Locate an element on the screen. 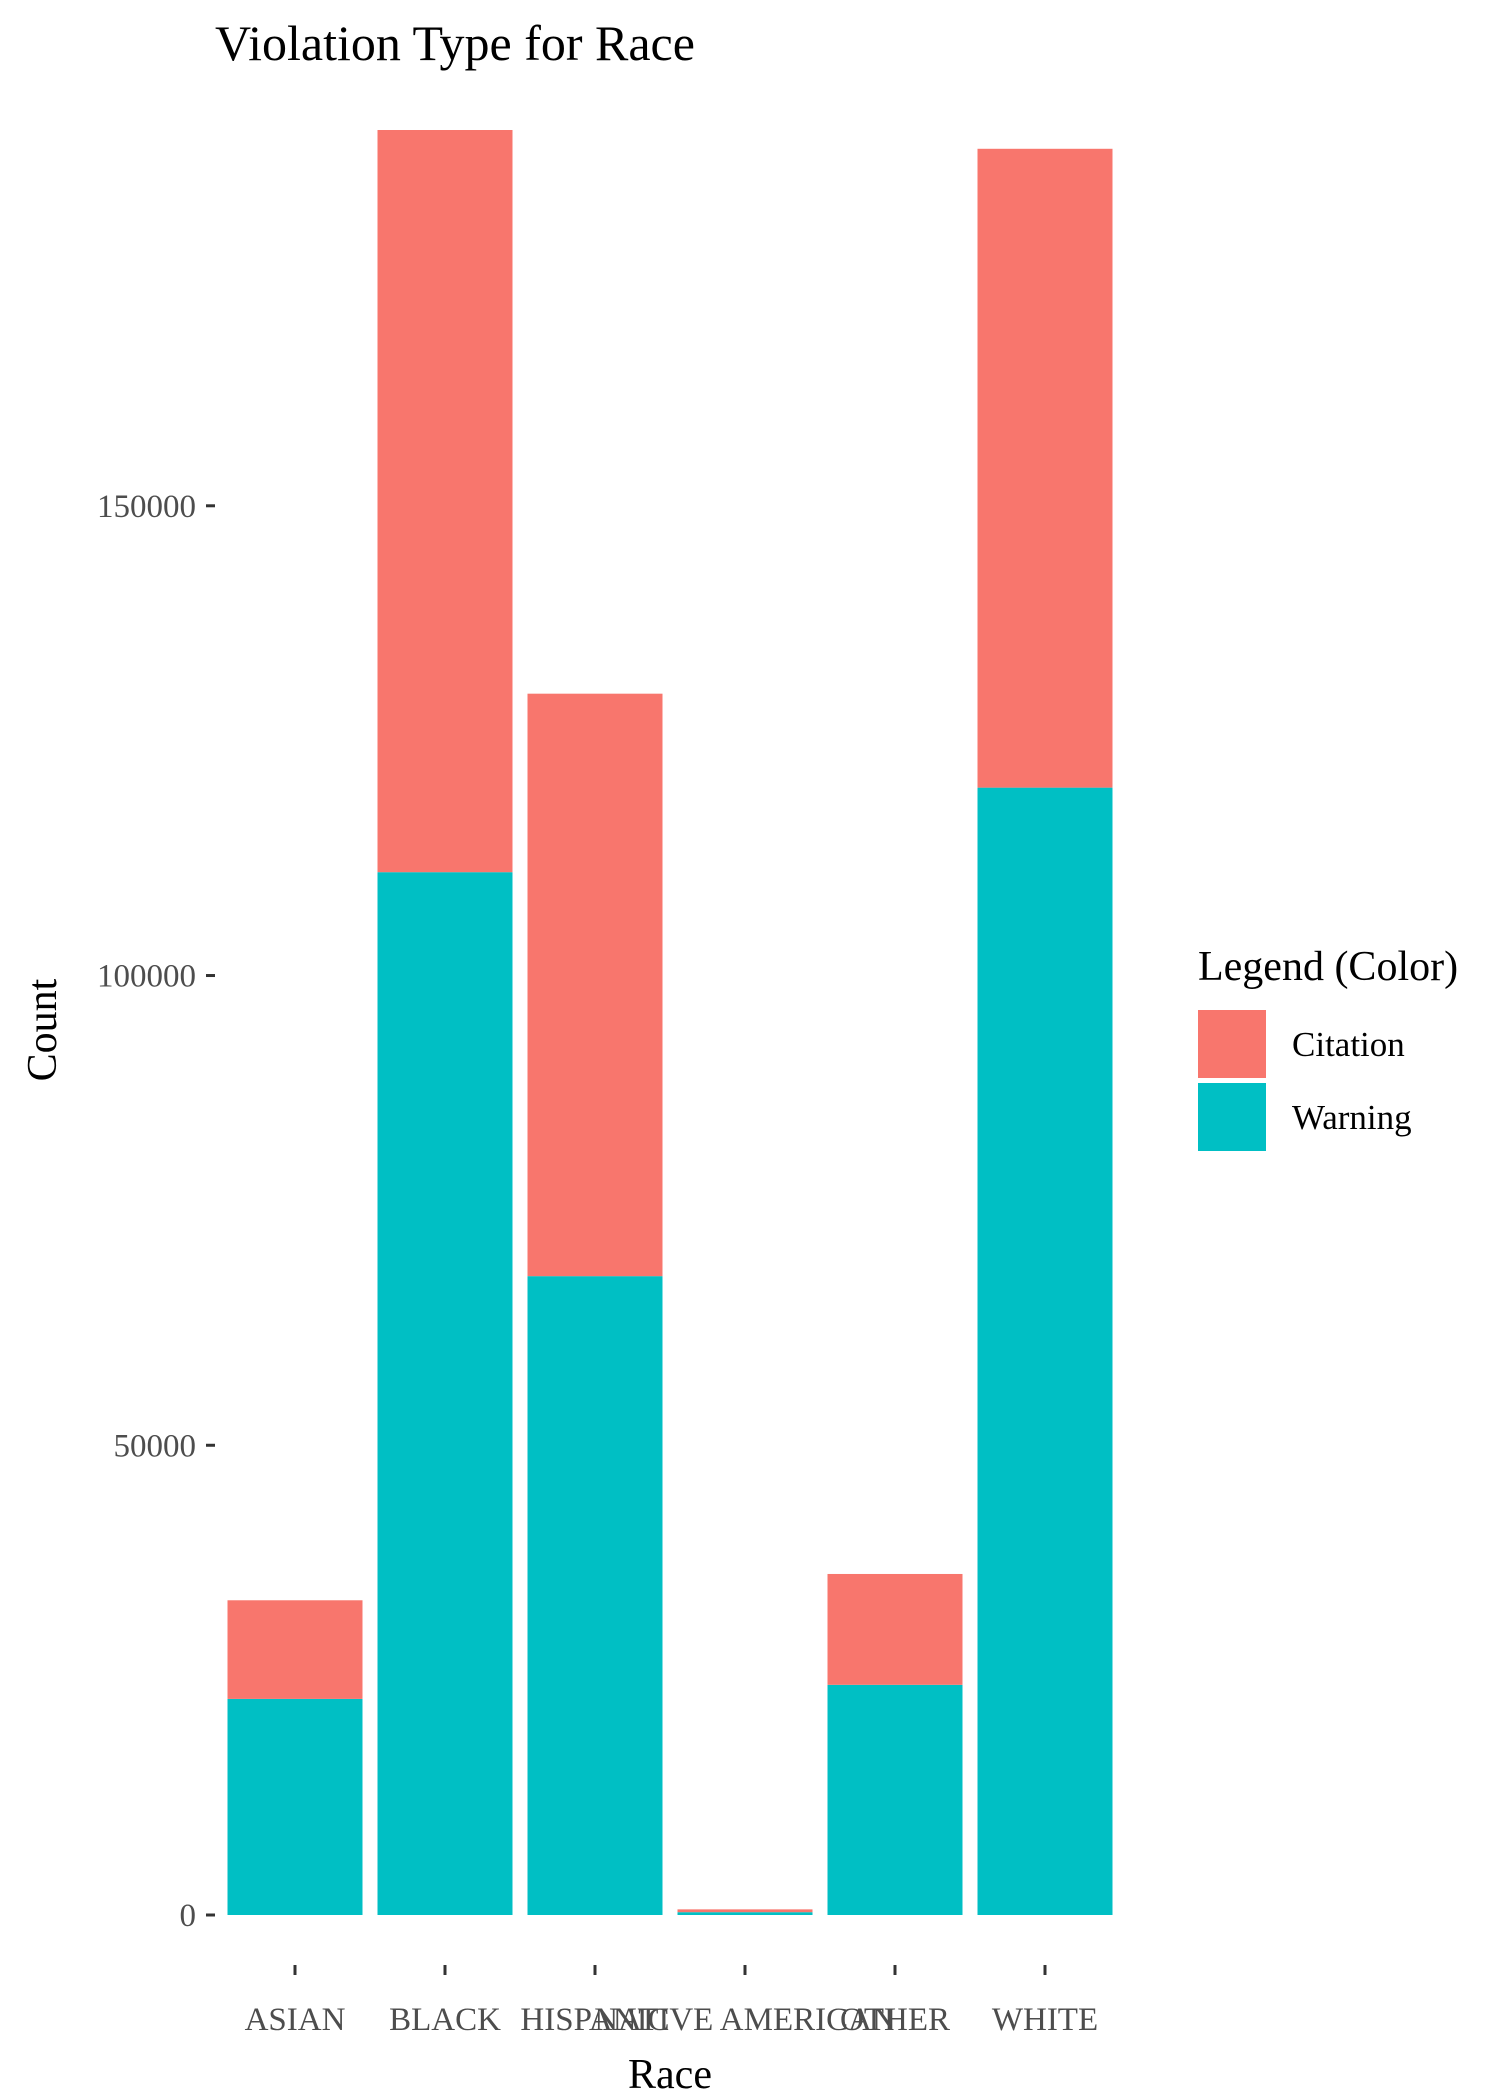  x-tick-label: NATIVE AMERICAN is located at coordinates (745, 2020).